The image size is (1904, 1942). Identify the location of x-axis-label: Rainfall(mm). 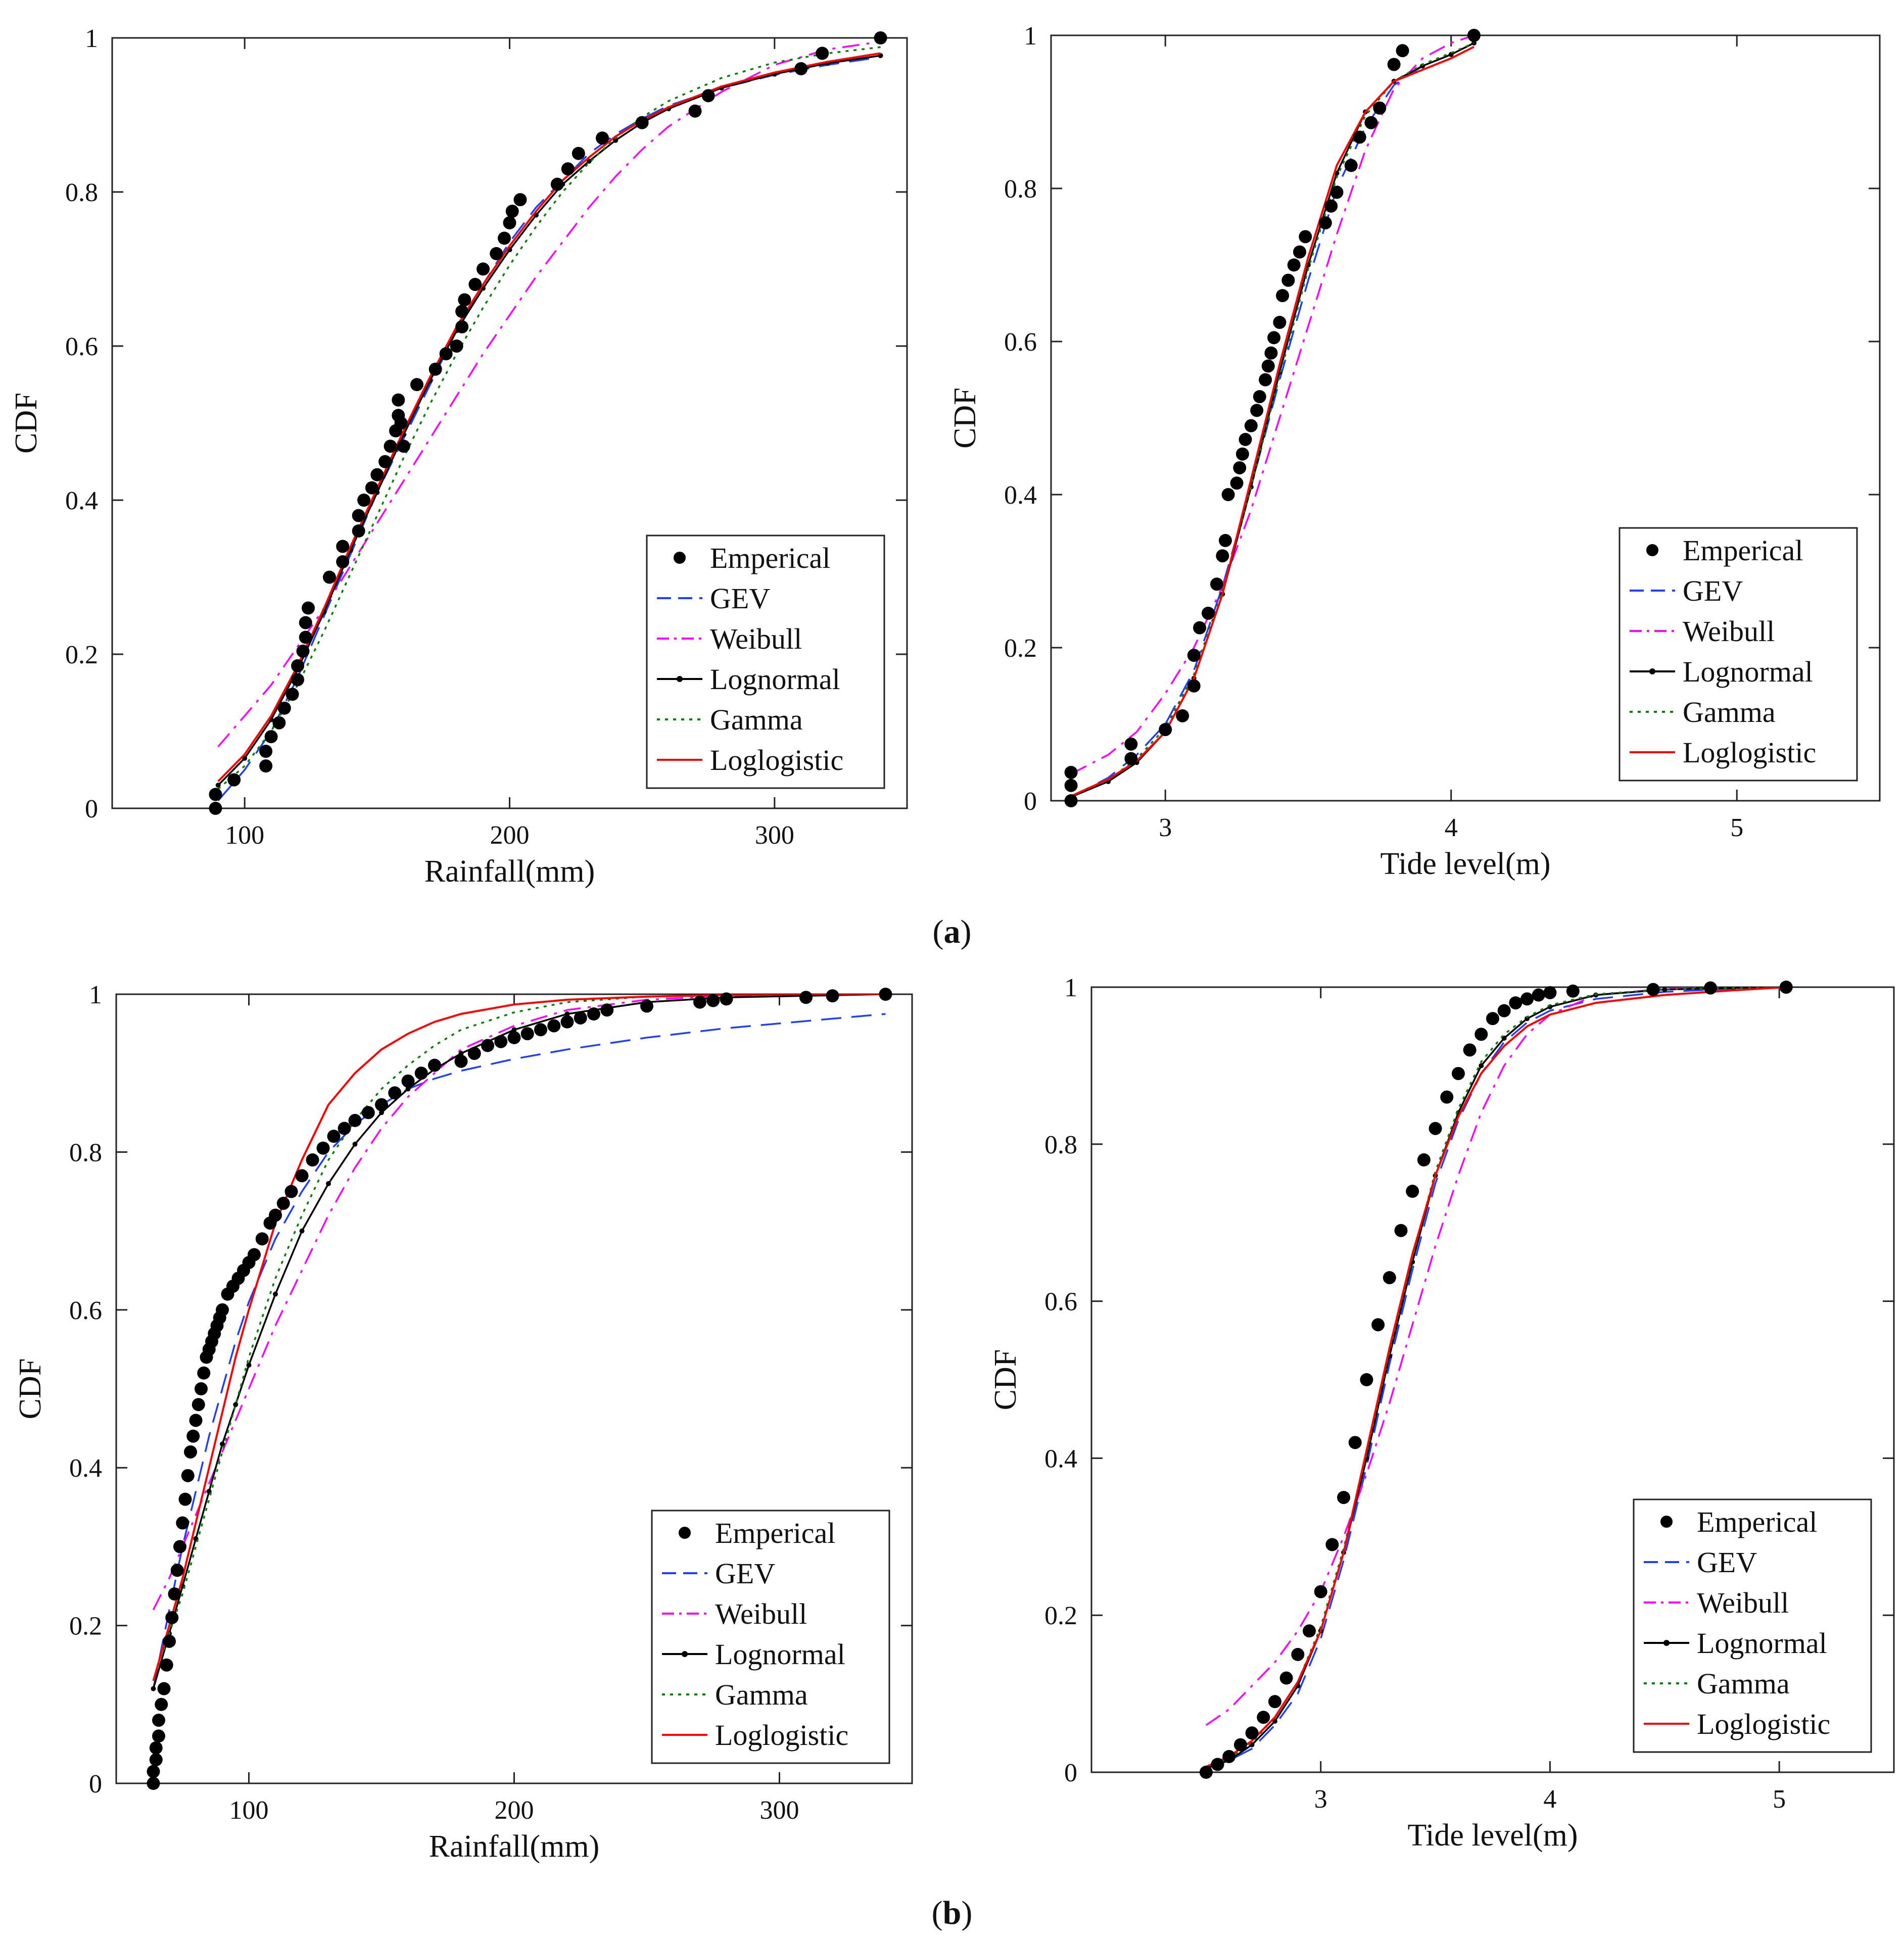
(514, 1847).